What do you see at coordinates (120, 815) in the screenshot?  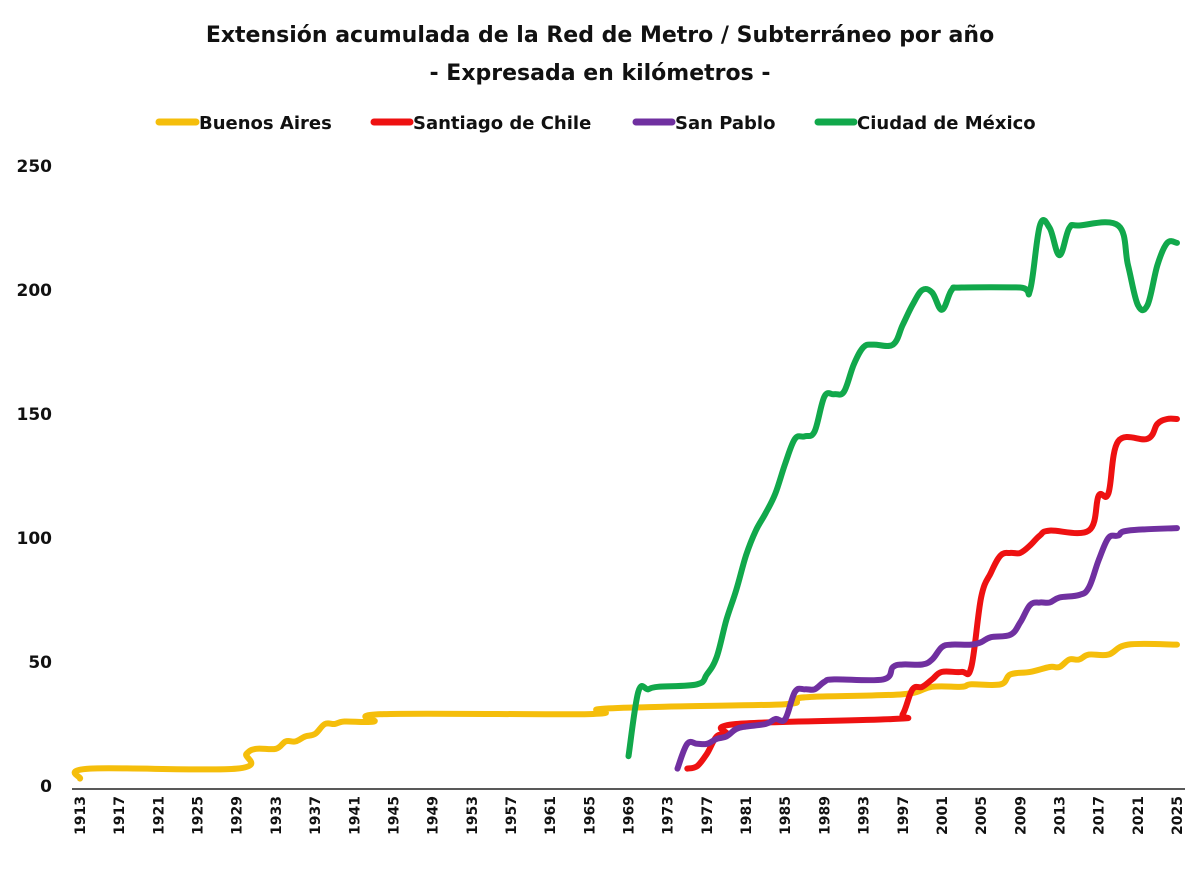 I see `x-tick-label: 1917` at bounding box center [120, 815].